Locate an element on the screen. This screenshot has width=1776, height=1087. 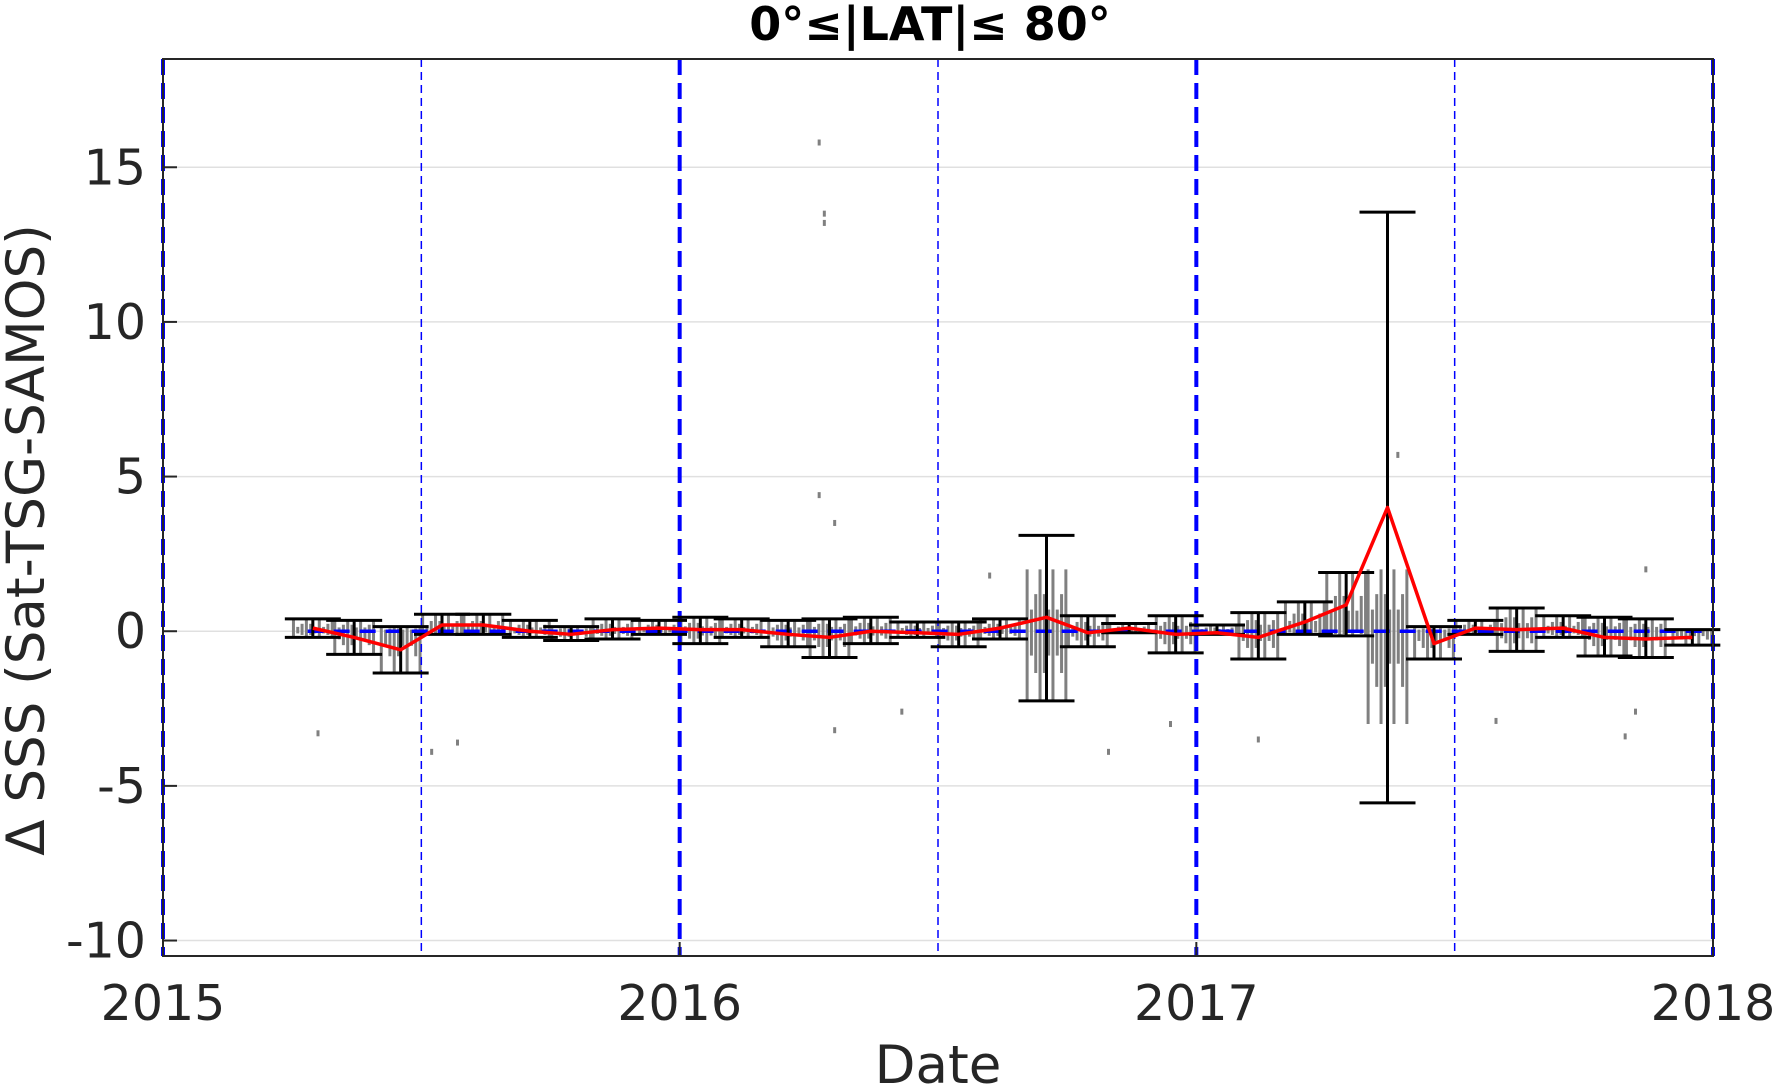
chart-title: 0°≤|LAT|≤ 80° is located at coordinates (929, 26).